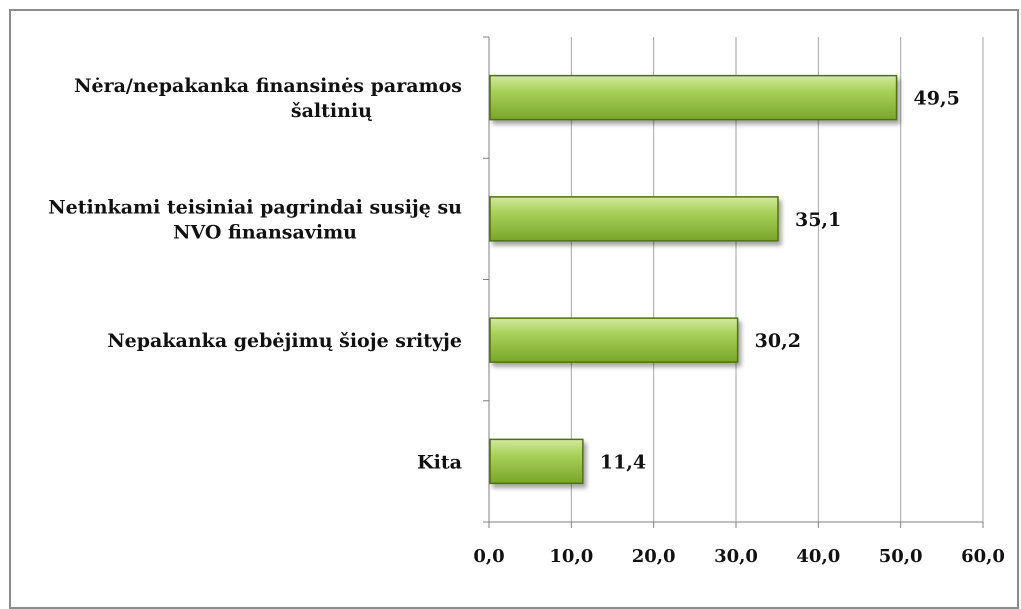 The image size is (1021, 609). What do you see at coordinates (265, 232) in the screenshot?
I see `category-label-line: NVO finansavimu` at bounding box center [265, 232].